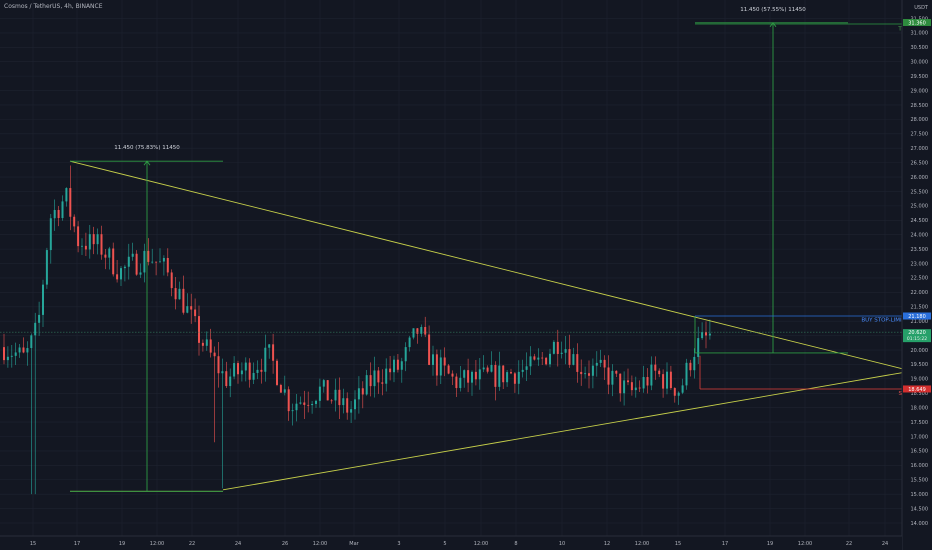  I want to click on price-tick-label: 27.500, so click(920, 135).